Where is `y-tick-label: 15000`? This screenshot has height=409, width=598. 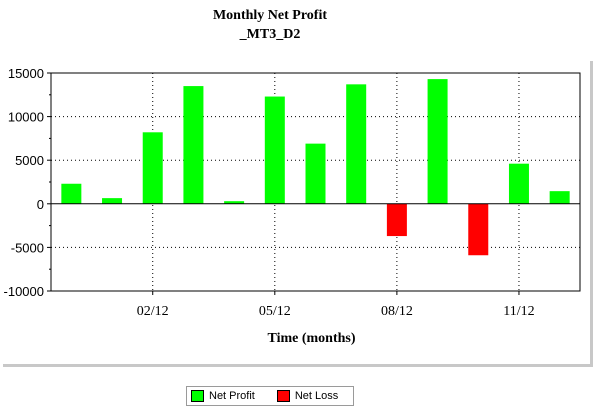
y-tick-label: 15000 is located at coordinates (26, 73).